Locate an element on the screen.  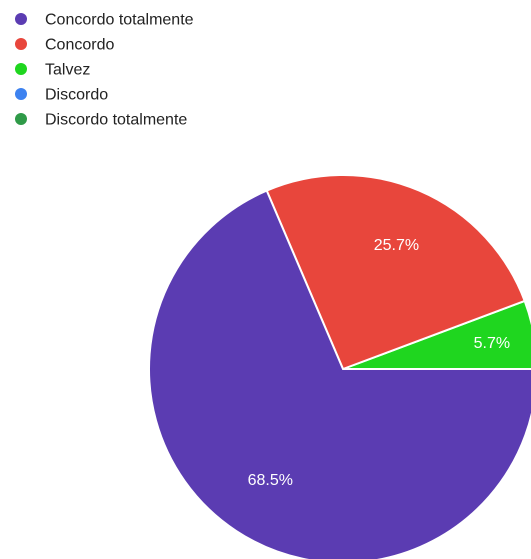
legend-label-0: Concordo totalmente is located at coordinates (119, 20).